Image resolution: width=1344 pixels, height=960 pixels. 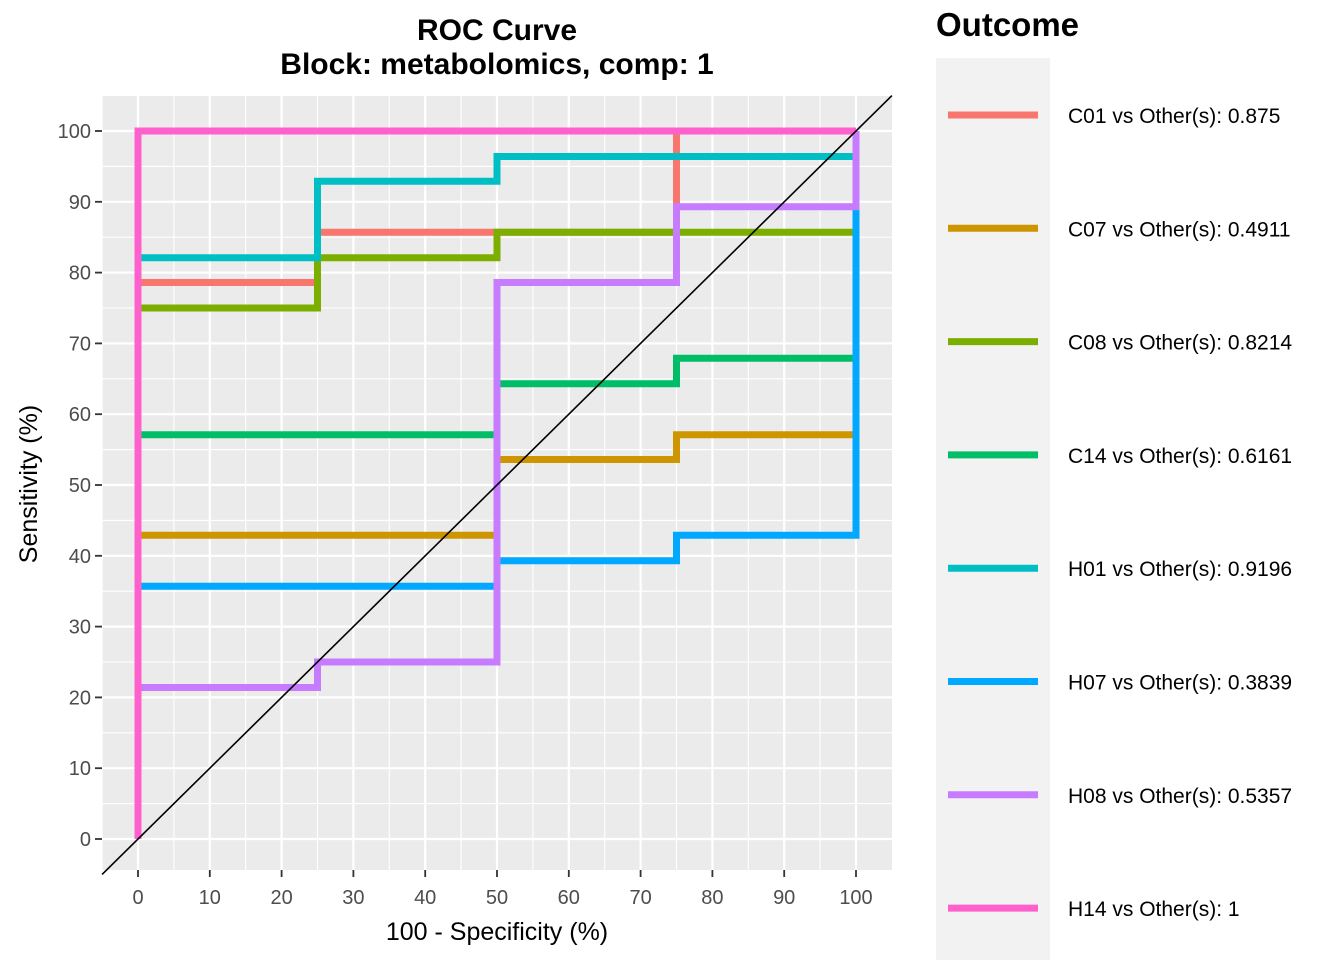 What do you see at coordinates (1180, 796) in the screenshot?
I see `legend-label-7: H08 vs Other(s): 0.5357` at bounding box center [1180, 796].